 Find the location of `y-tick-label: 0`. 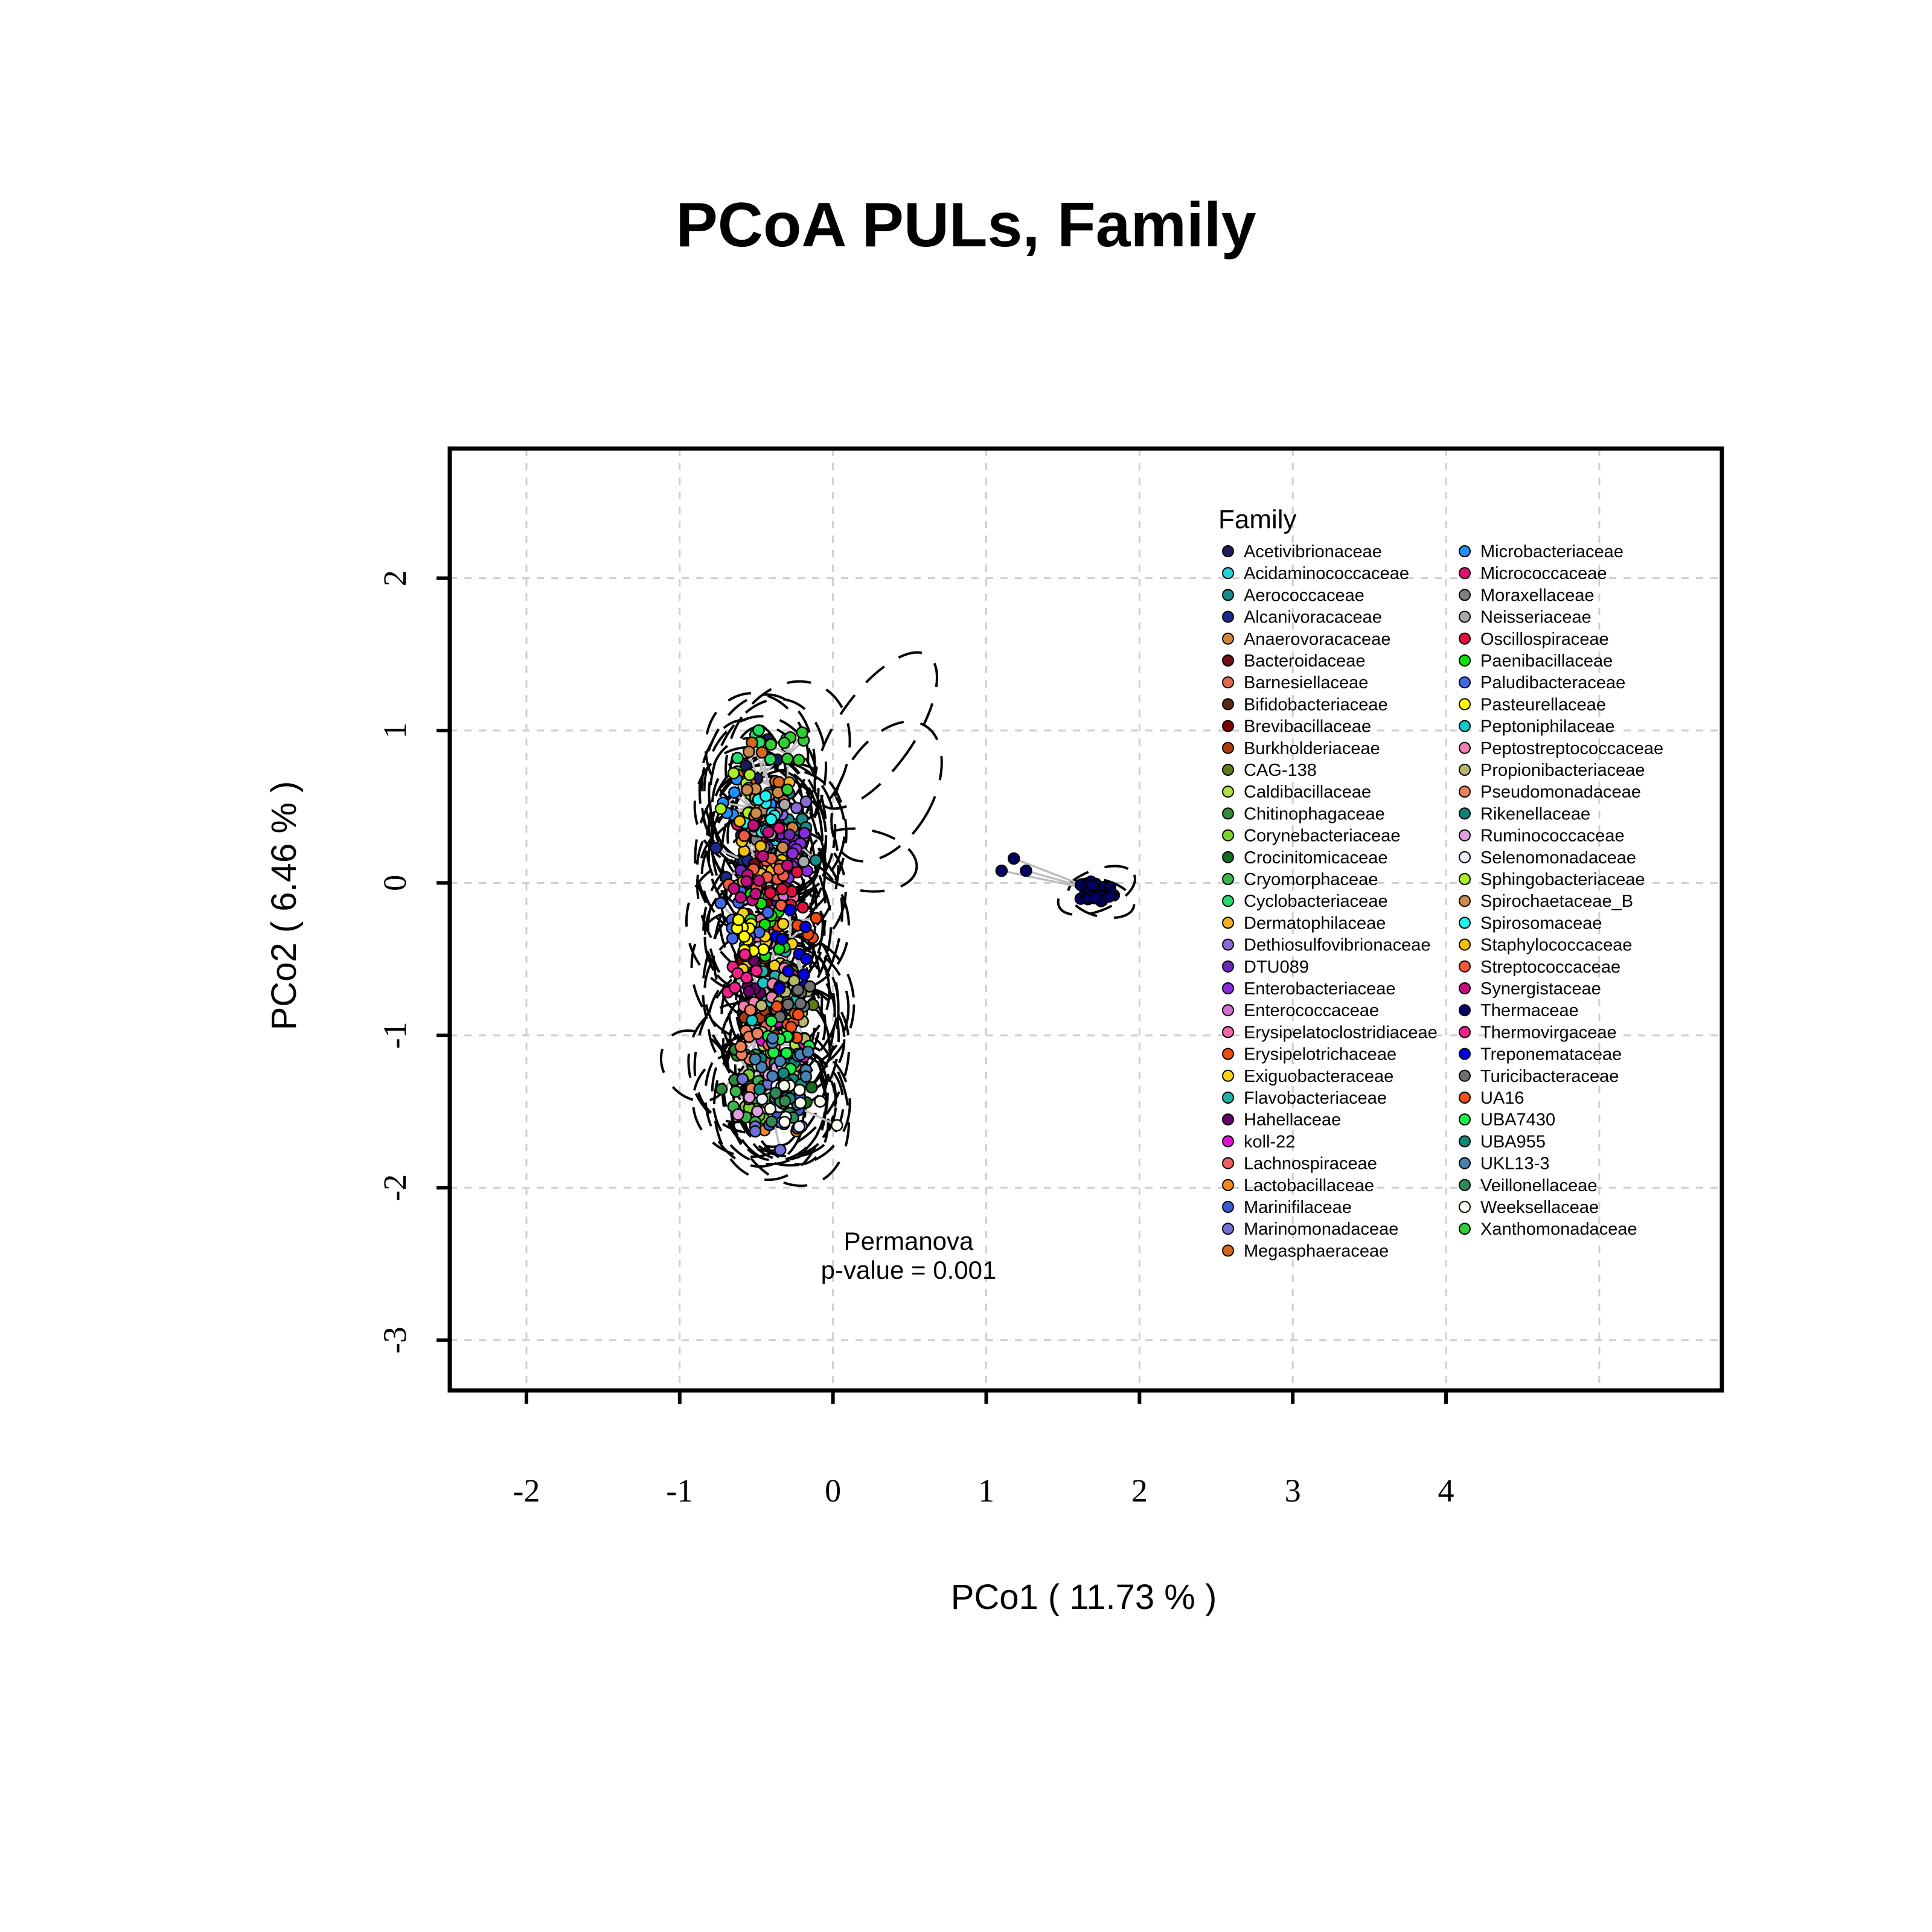

y-tick-label: 0 is located at coordinates (395, 883).